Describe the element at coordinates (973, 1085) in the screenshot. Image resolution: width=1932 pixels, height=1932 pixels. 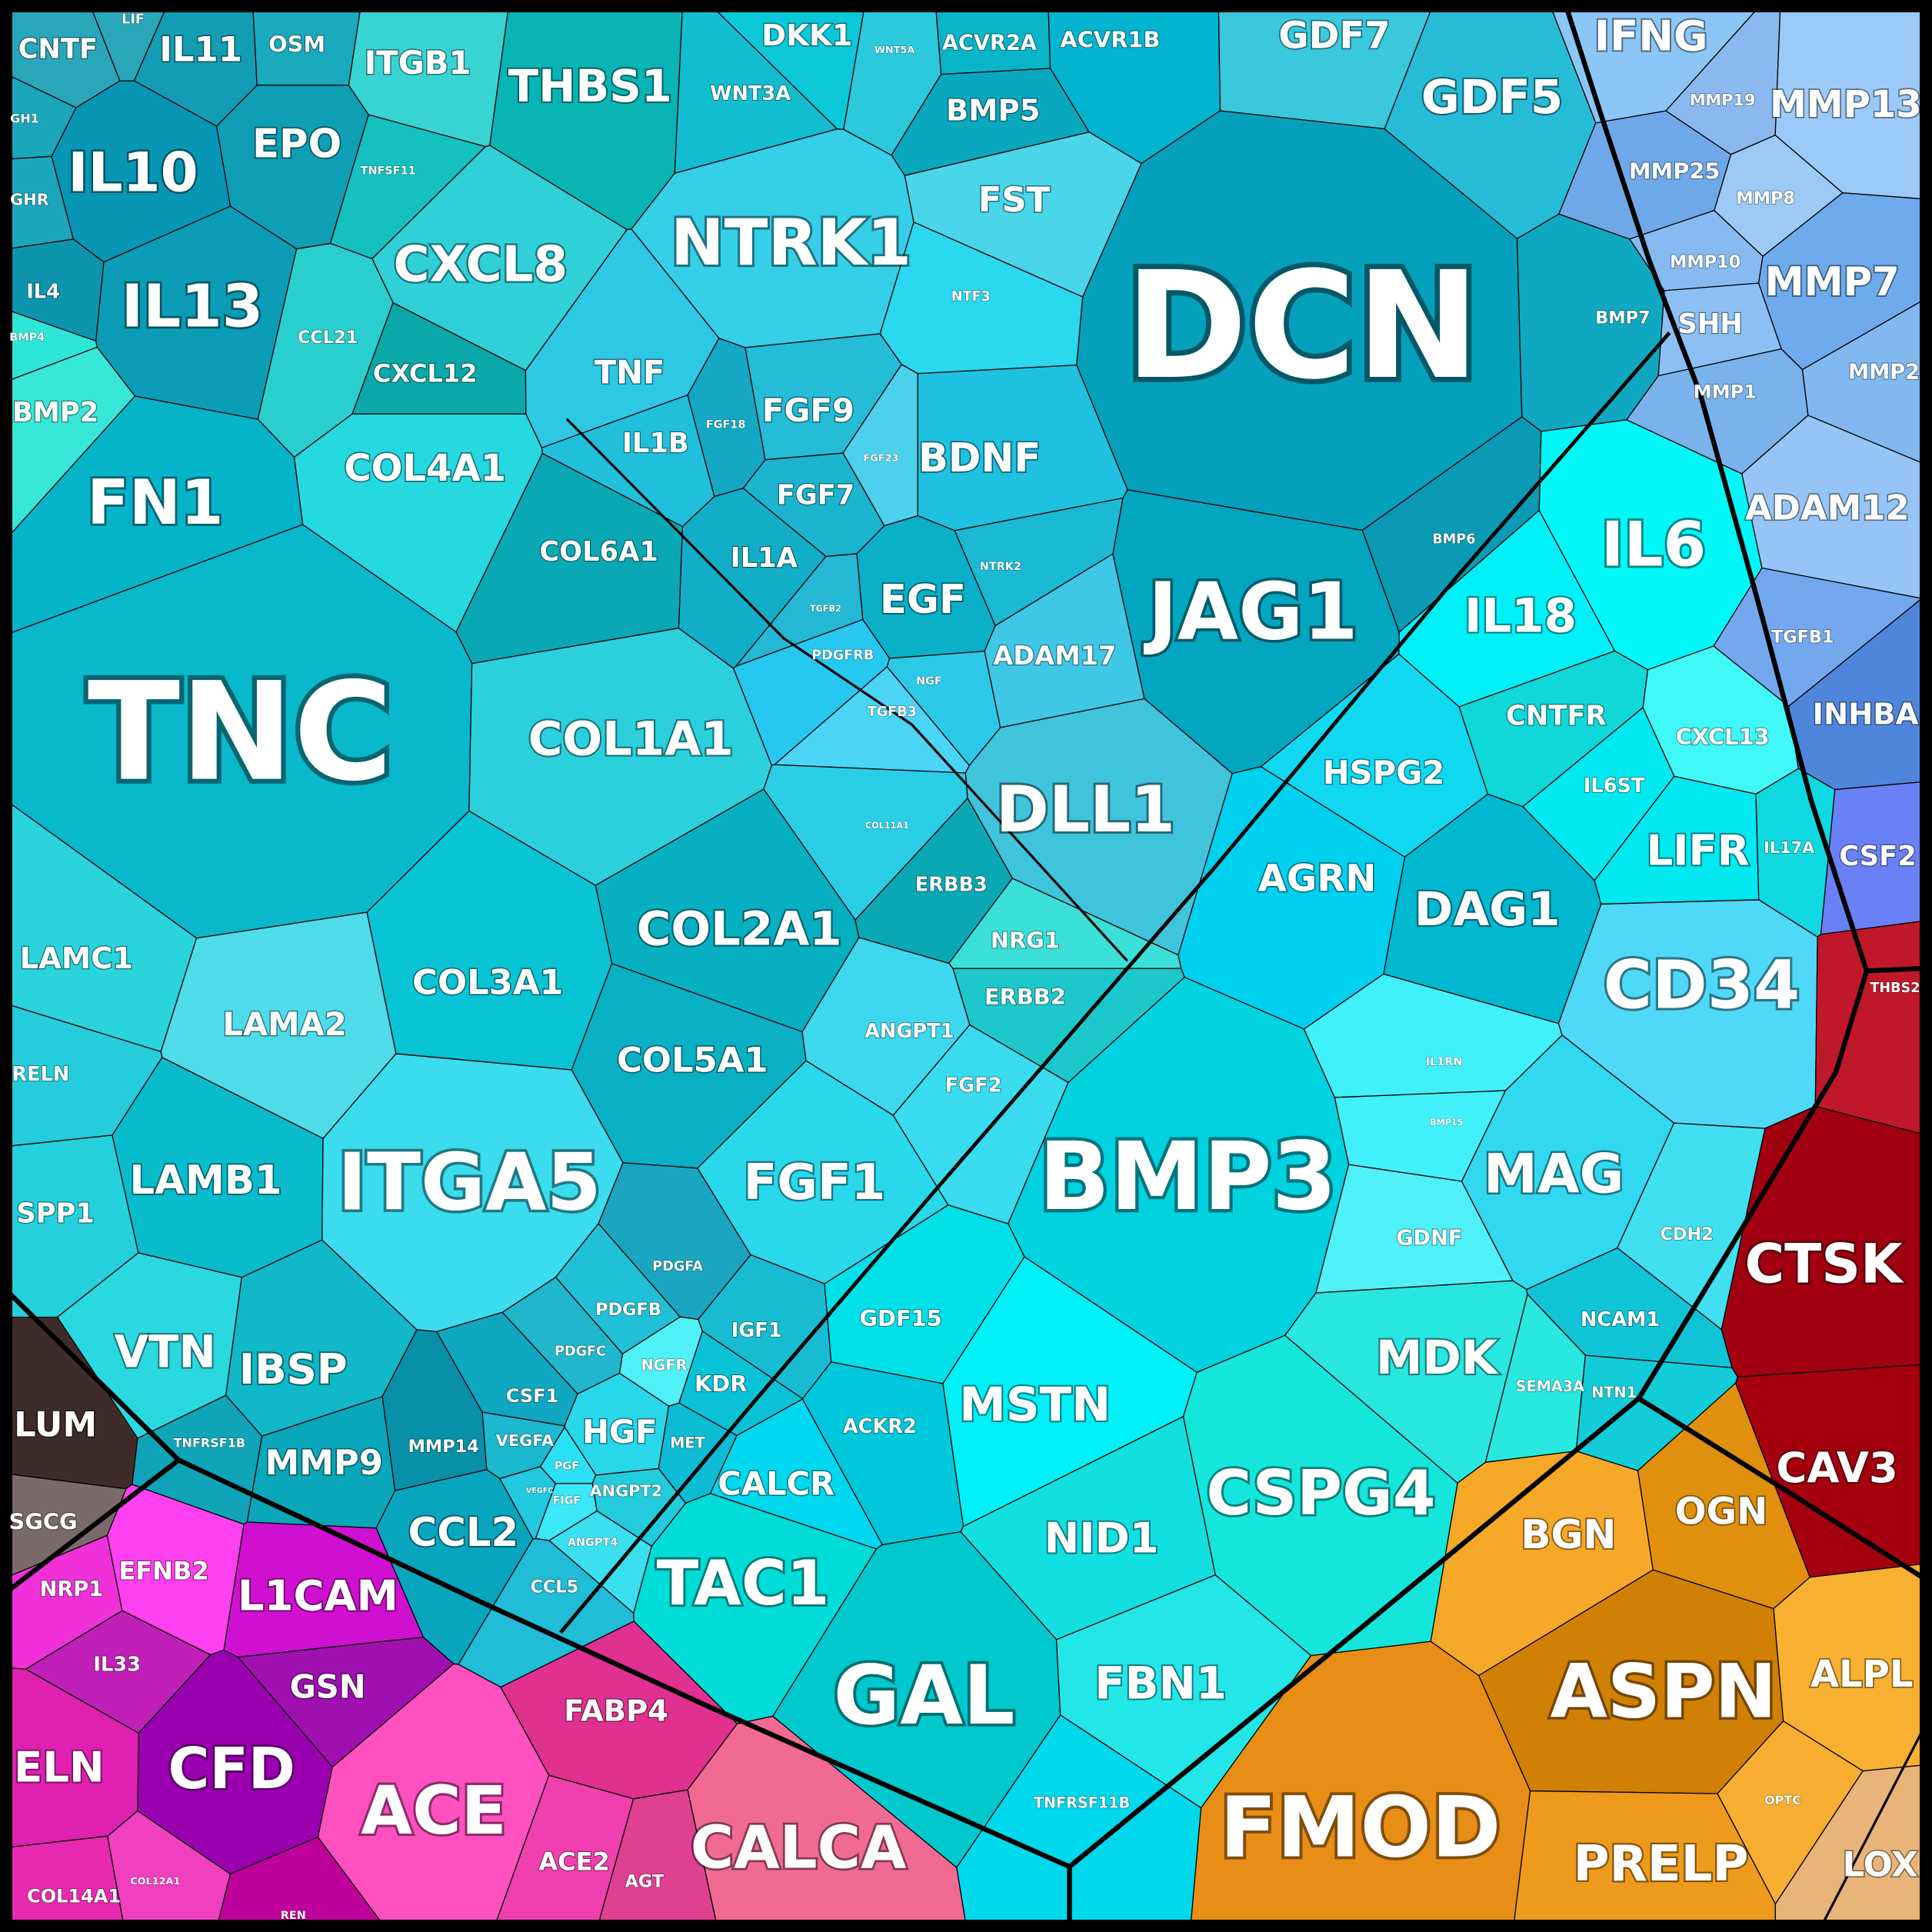
I see `cell-label: FGF2` at that location.